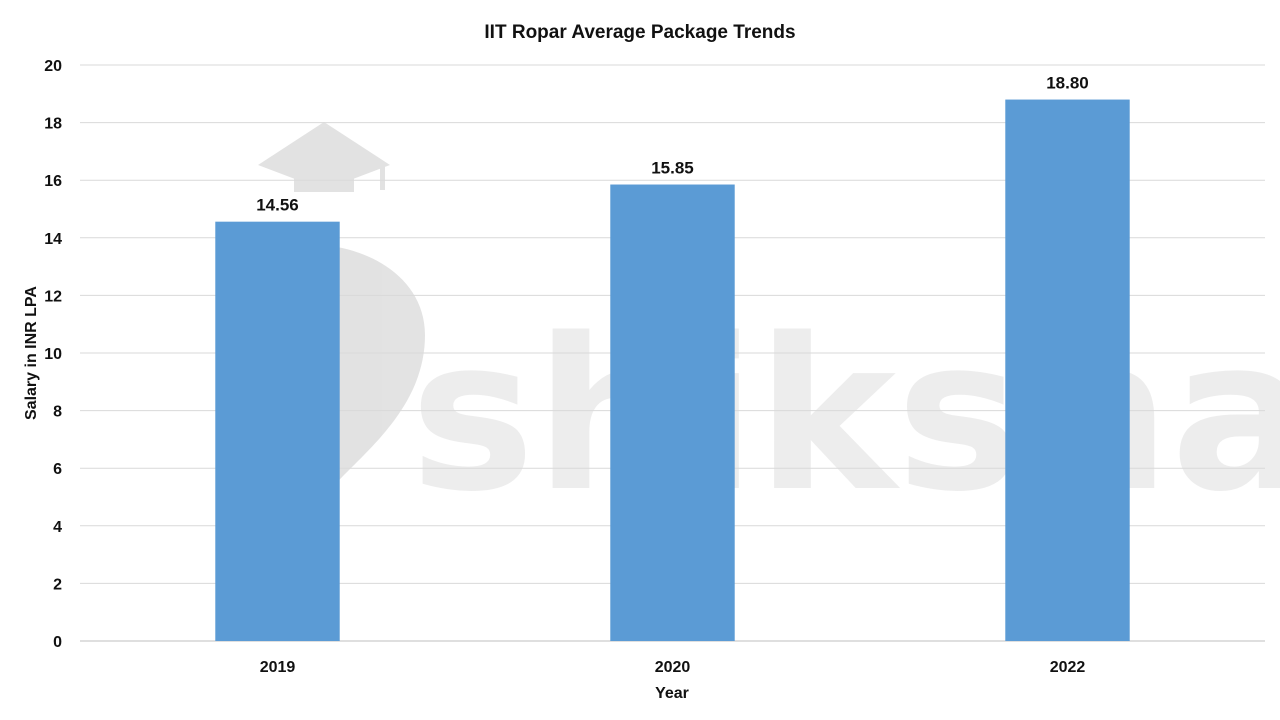 This screenshot has height=720, width=1280. I want to click on y-tick-label: 14, so click(53, 239).